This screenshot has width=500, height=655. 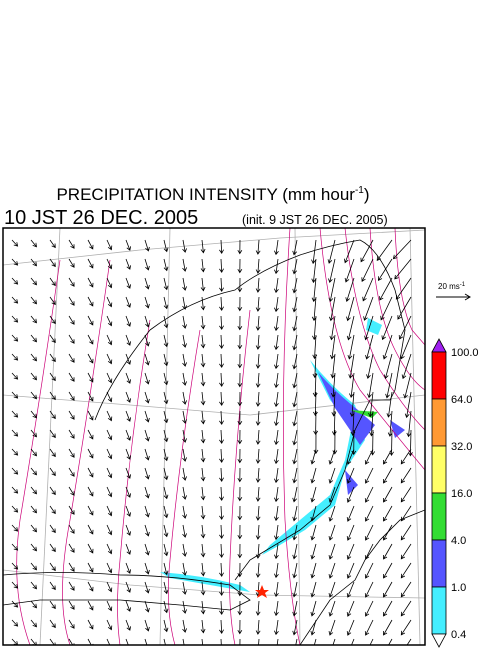 What do you see at coordinates (465, 353) in the screenshot?
I see `colorbar-label: 100.0` at bounding box center [465, 353].